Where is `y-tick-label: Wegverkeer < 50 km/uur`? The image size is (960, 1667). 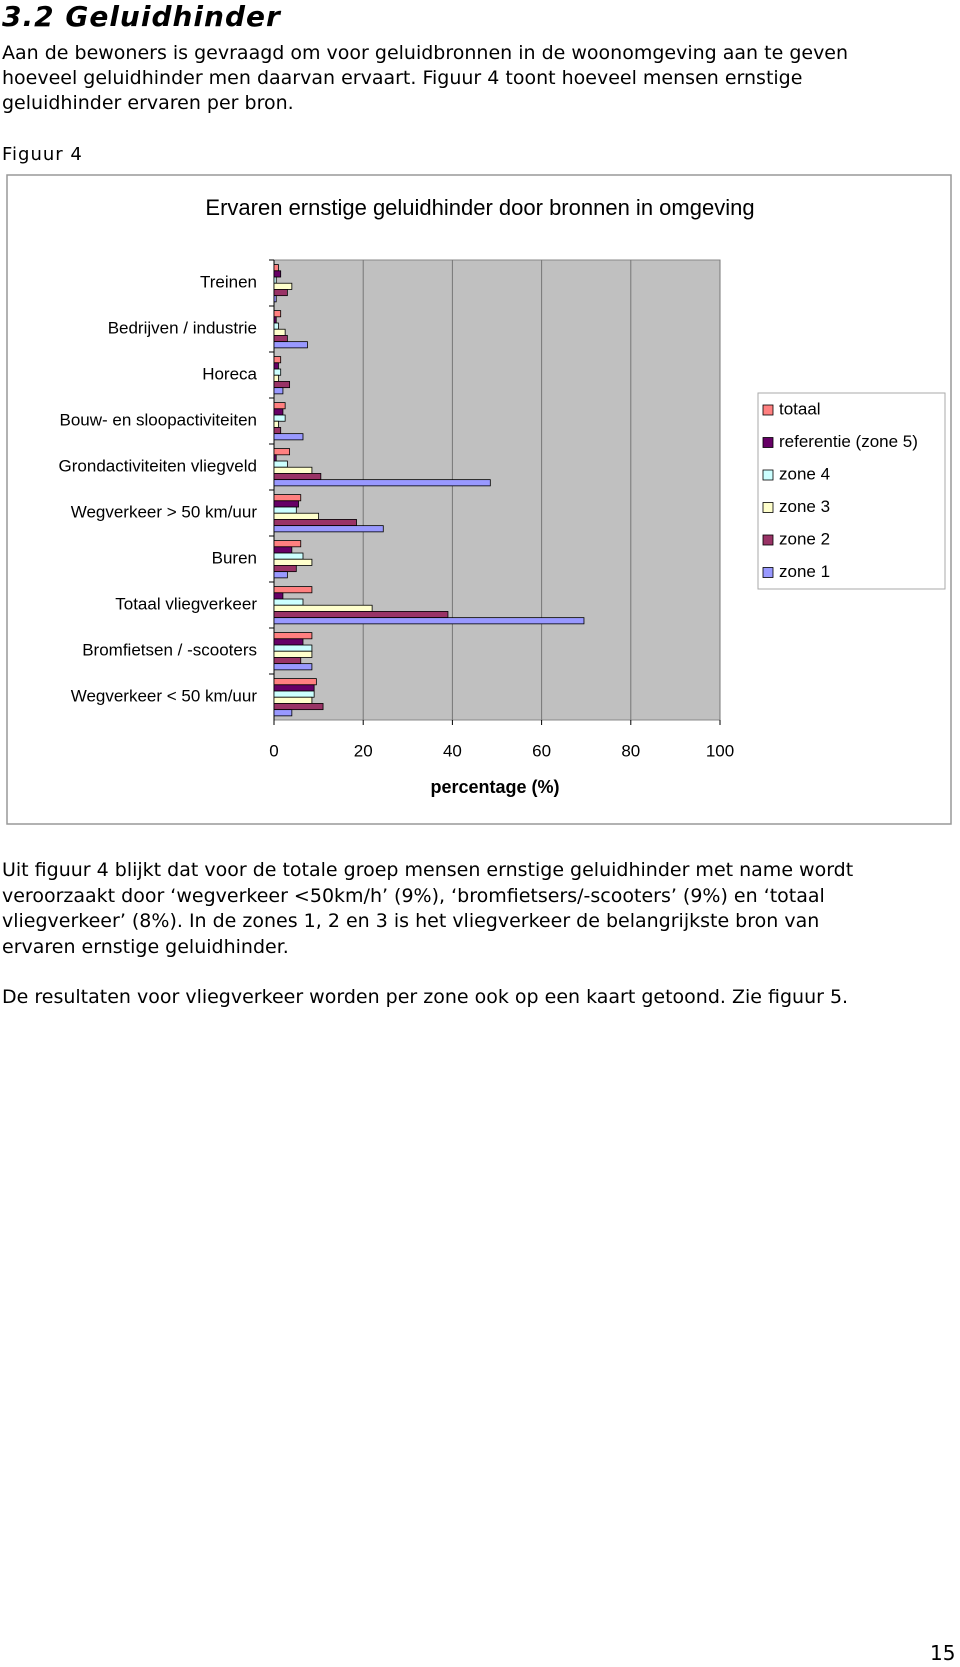
y-tick-label: Wegverkeer < 50 km/uur is located at coordinates (164, 695).